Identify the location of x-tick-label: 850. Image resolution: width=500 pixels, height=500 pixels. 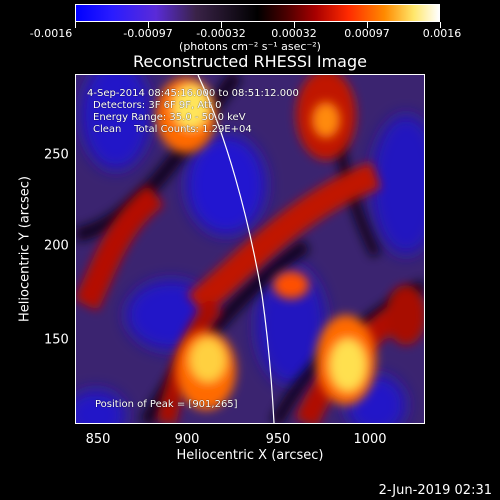
(98, 439).